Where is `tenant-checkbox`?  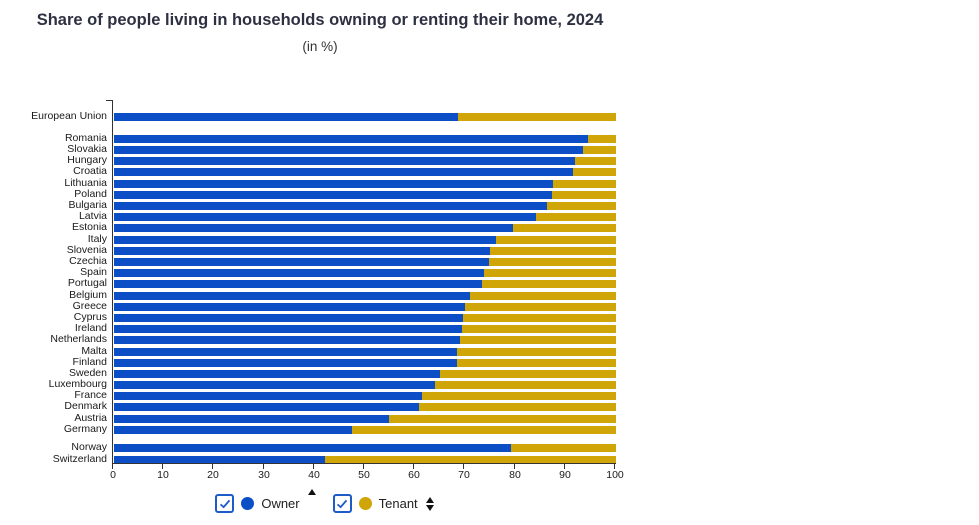
tenant-checkbox is located at coordinates (342, 503).